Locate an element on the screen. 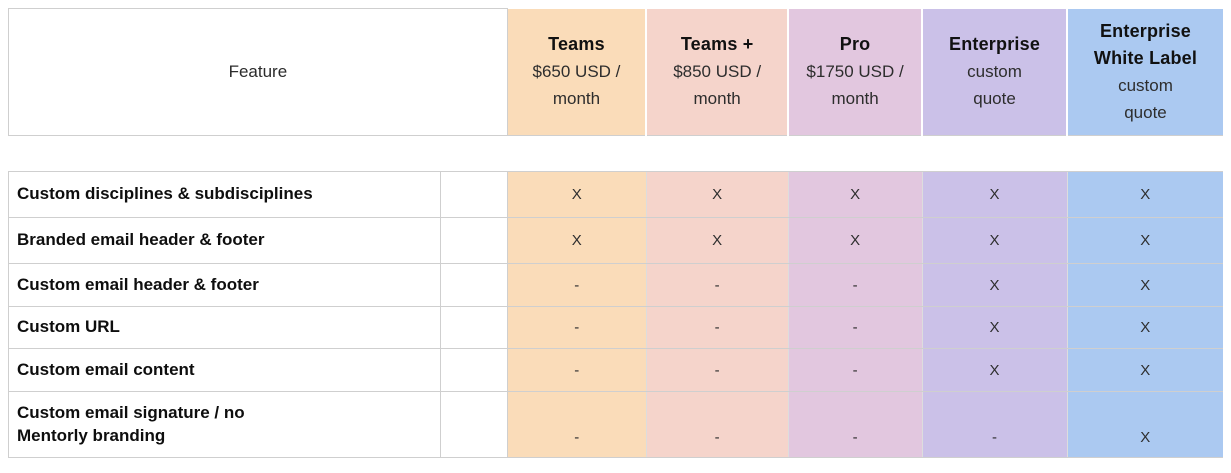 This screenshot has height=473, width=1231. table-row: Branded email header & footer X X X X X is located at coordinates (615, 240).